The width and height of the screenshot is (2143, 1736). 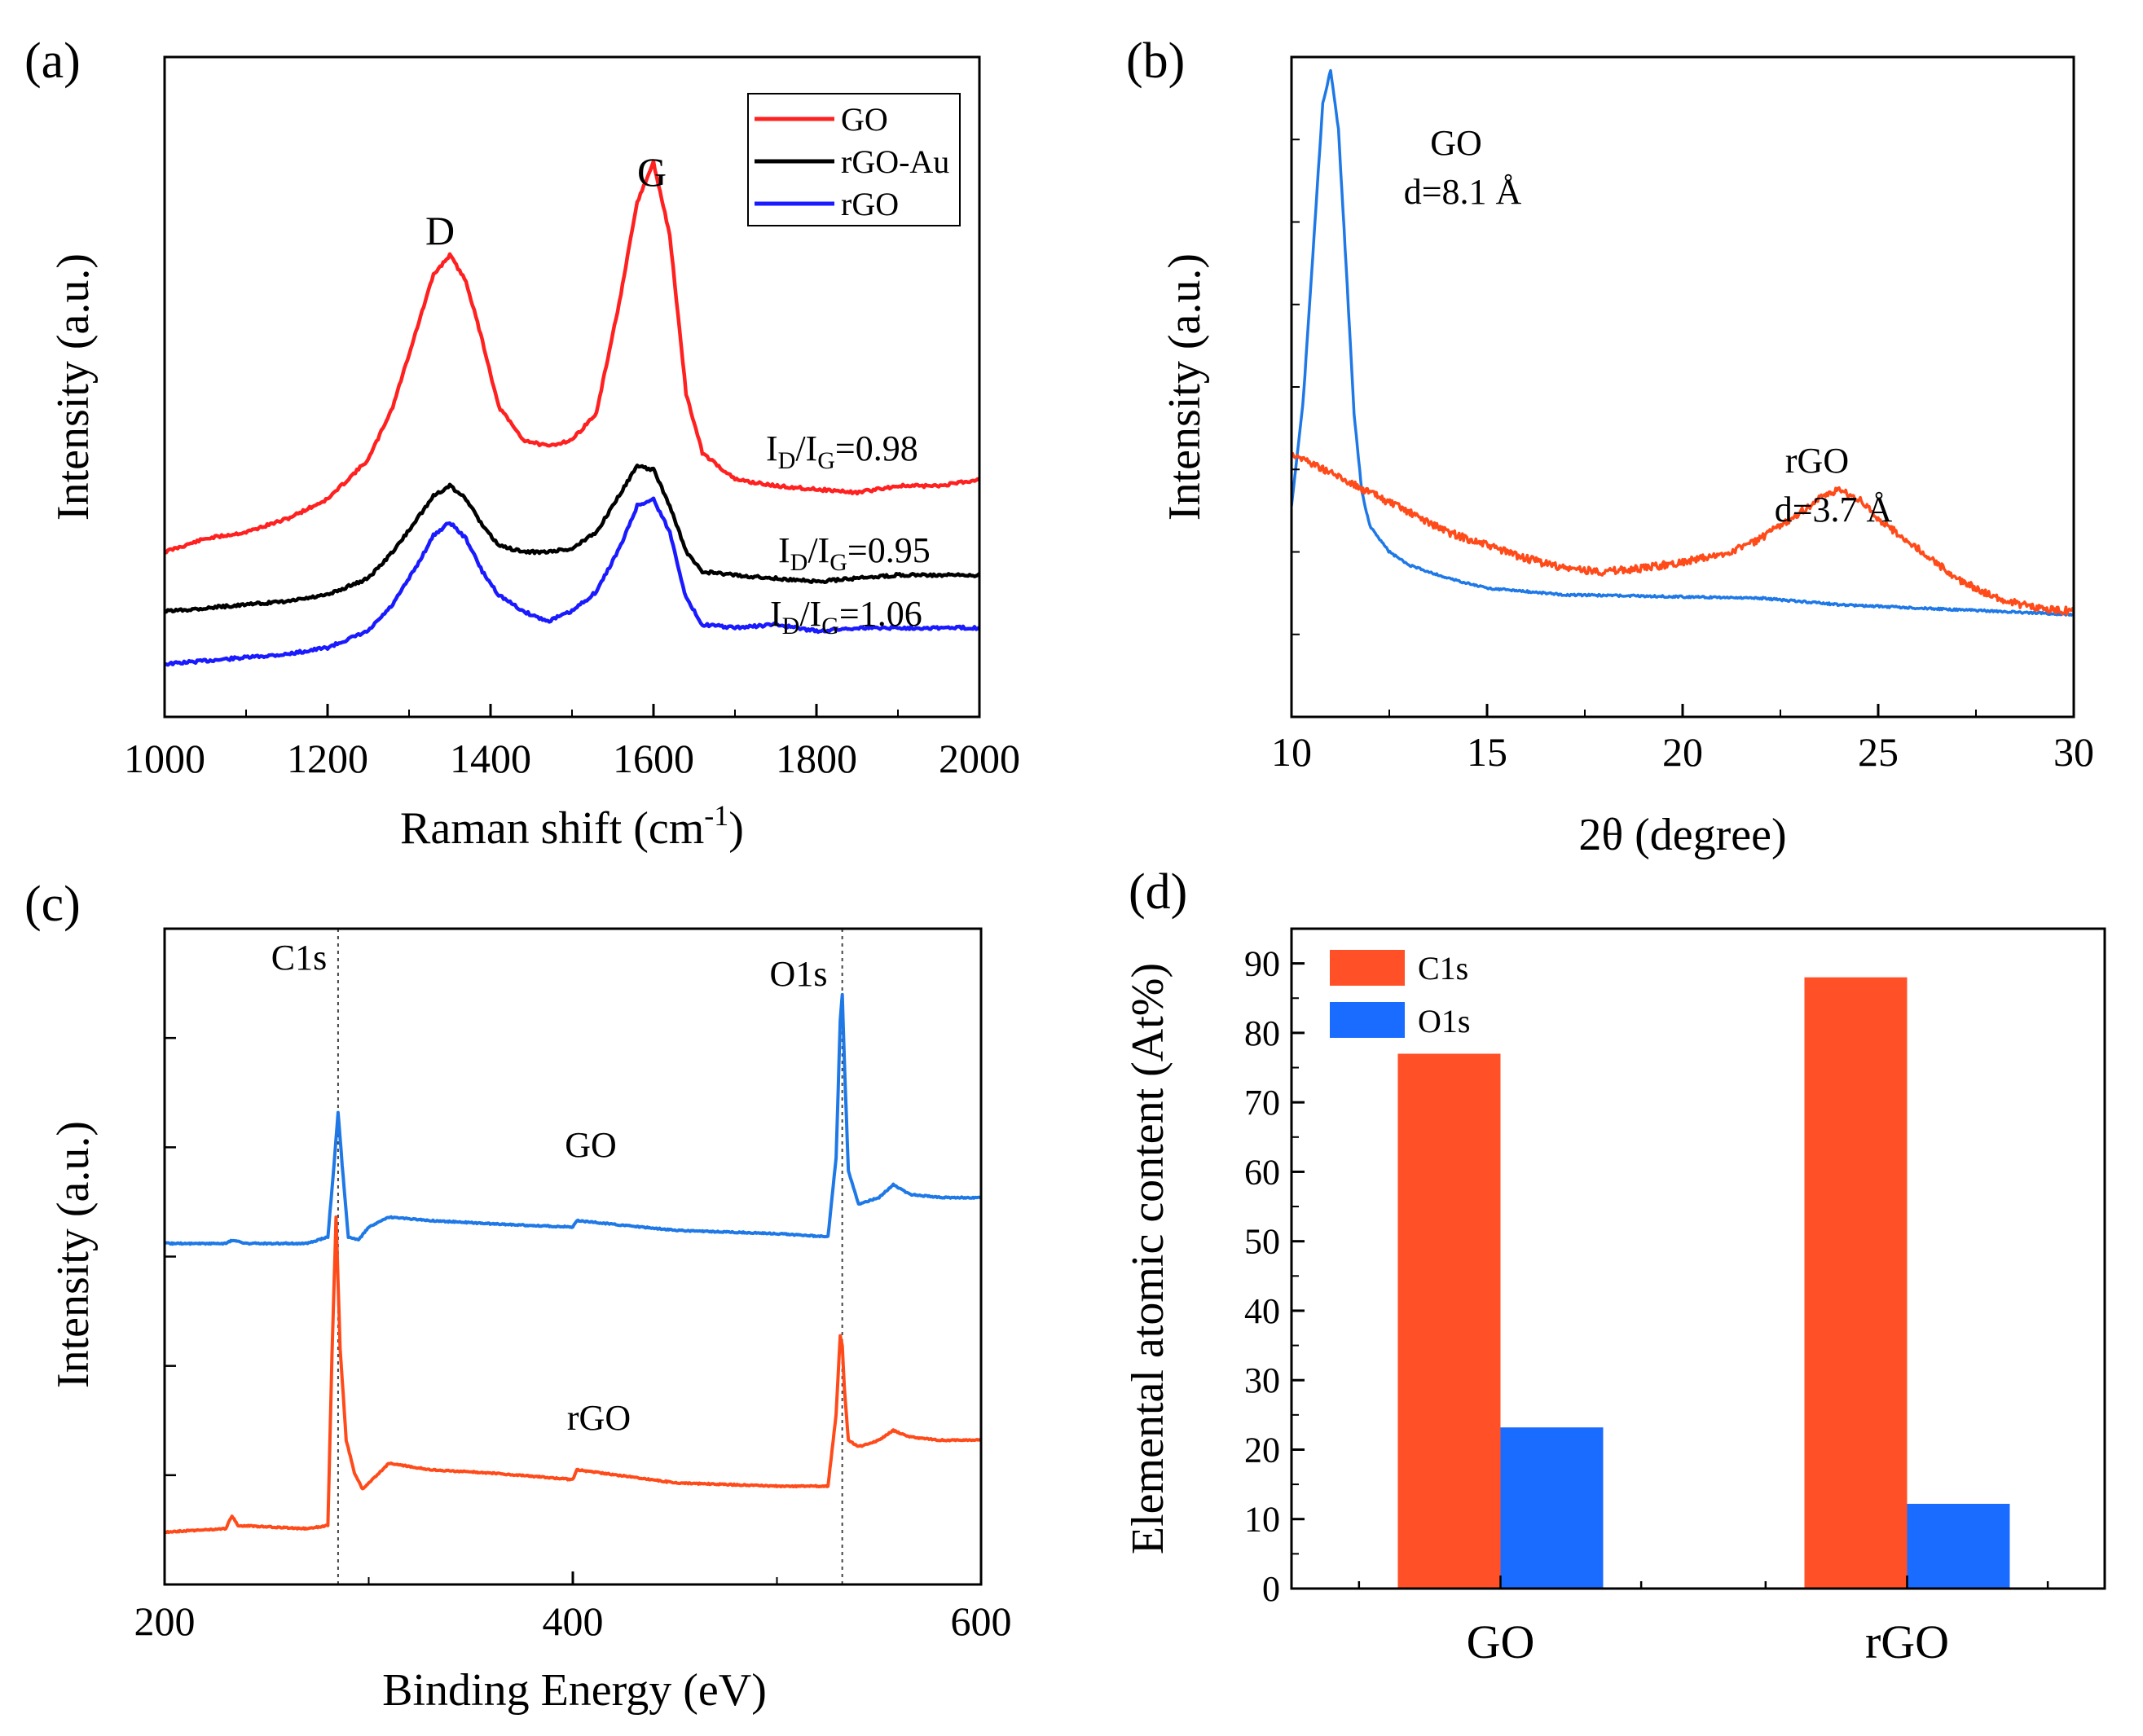 I want to click on panel-b-x-tick-label: 15, so click(x=1487, y=752).